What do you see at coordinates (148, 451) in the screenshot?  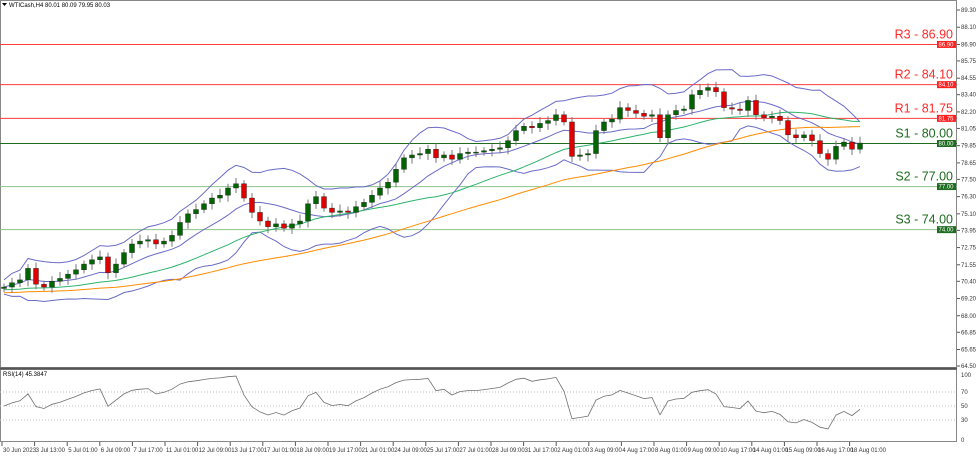 I see `x-tick-label: 7 Jul 17:00` at bounding box center [148, 451].